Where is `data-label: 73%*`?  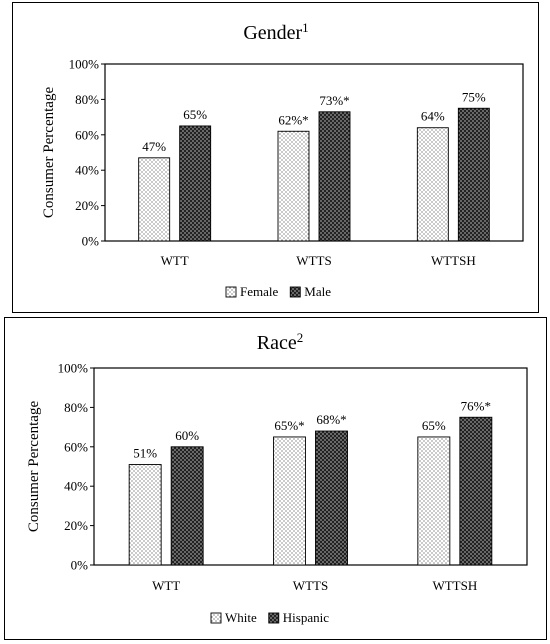 data-label: 73%* is located at coordinates (334, 100).